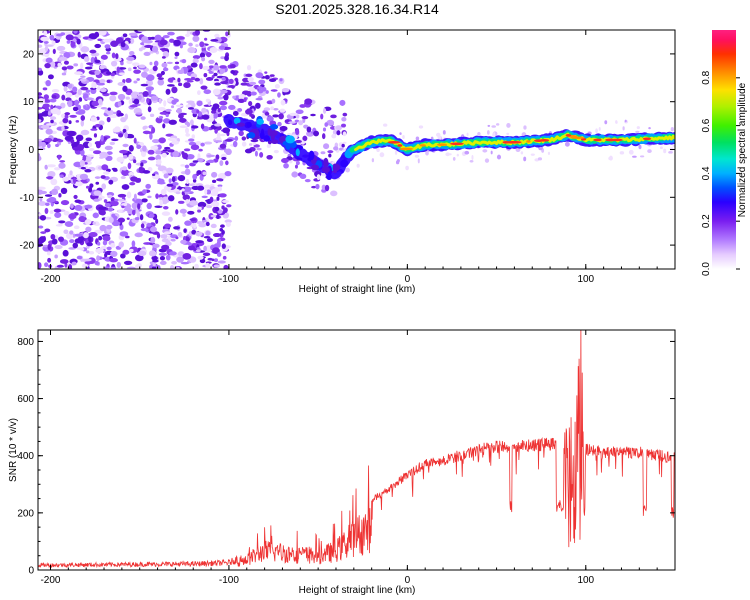  What do you see at coordinates (260, 121) in the screenshot?
I see `signal-blob` at bounding box center [260, 121].